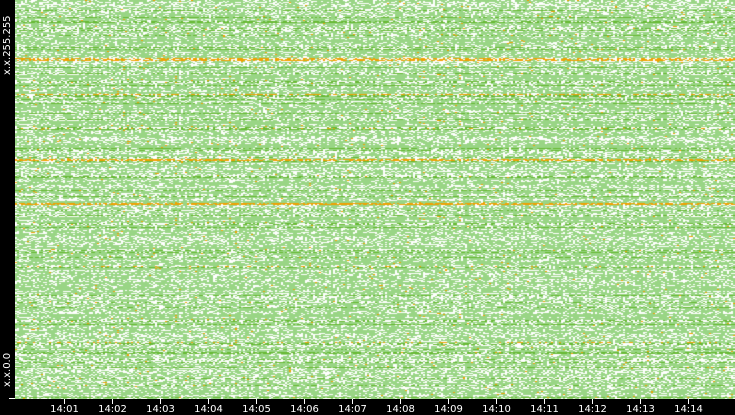 Image resolution: width=735 pixels, height=415 pixels. Describe the element at coordinates (7, 370) in the screenshot. I see `y-tick-label-bottom: x.x.0.0` at that location.